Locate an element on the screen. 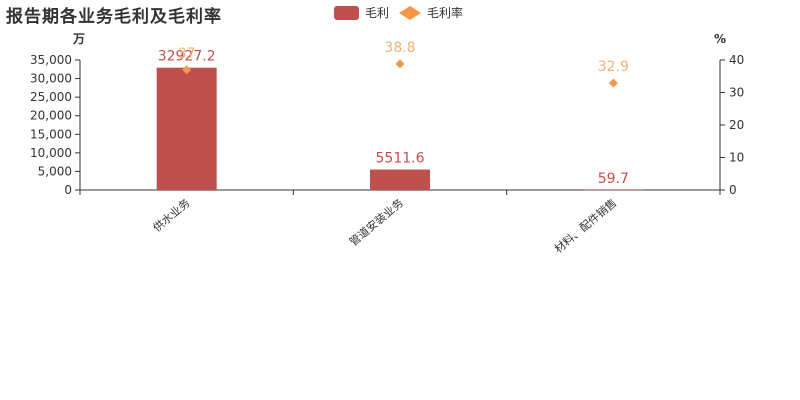  chart-title: 报告期各业务毛利及毛利率 is located at coordinates (114, 17).